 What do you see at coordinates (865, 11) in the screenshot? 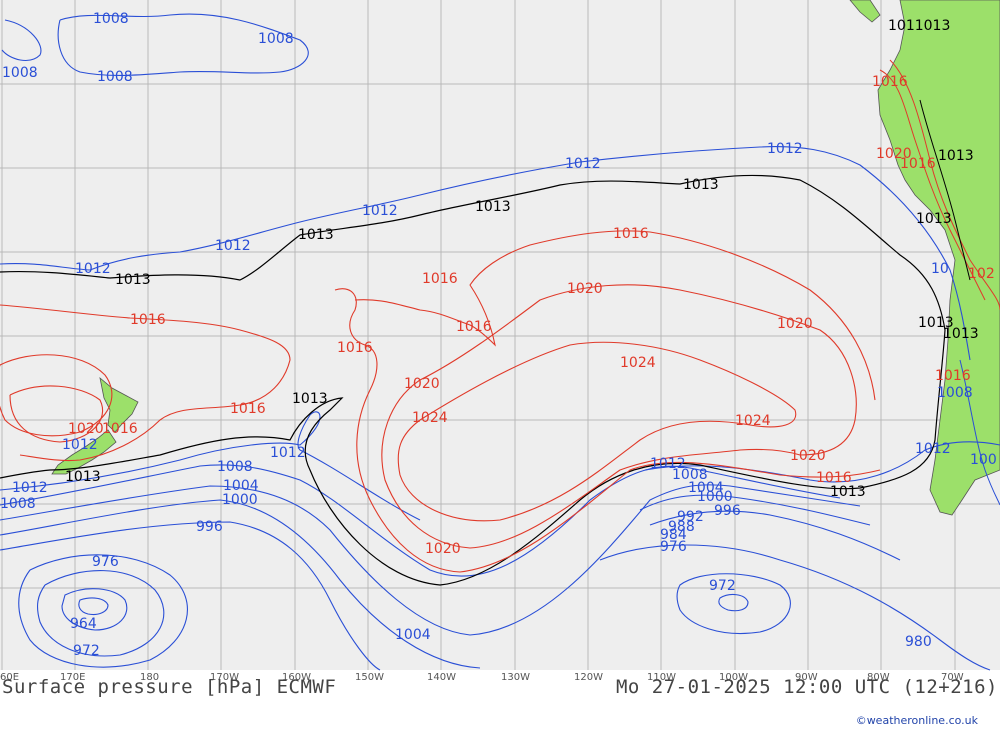
I see `central-america-land` at bounding box center [865, 11].